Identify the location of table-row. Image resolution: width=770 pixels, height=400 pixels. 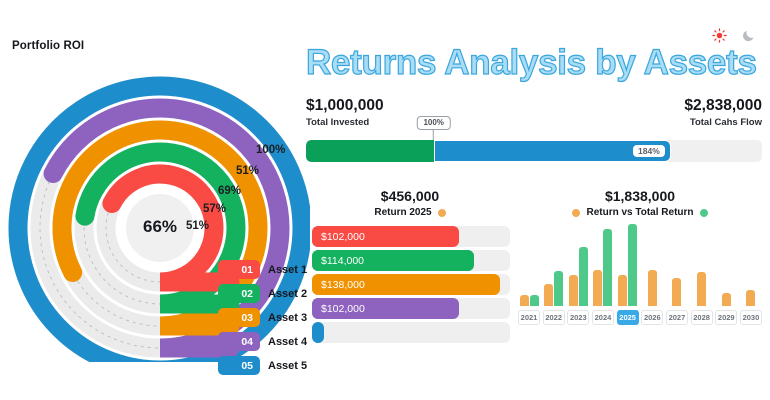
(411, 333).